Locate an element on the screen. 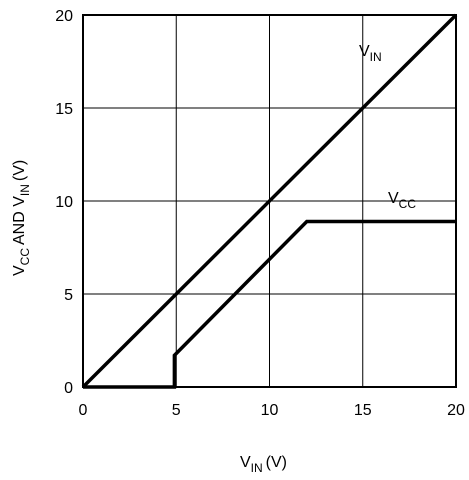 The image size is (469, 480). x-tick-label: 20 is located at coordinates (456, 410).